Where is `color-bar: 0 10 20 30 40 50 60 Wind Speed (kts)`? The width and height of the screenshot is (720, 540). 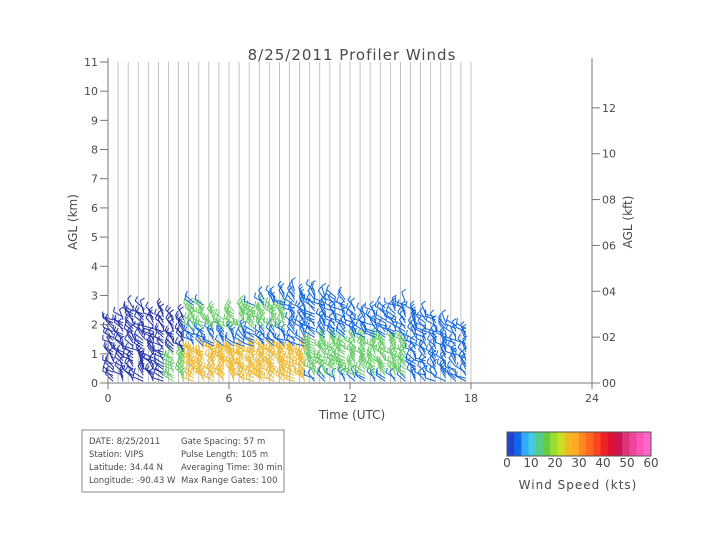 color-bar: 0 10 20 30 40 50 60 Wind Speed (kts) is located at coordinates (581, 461).